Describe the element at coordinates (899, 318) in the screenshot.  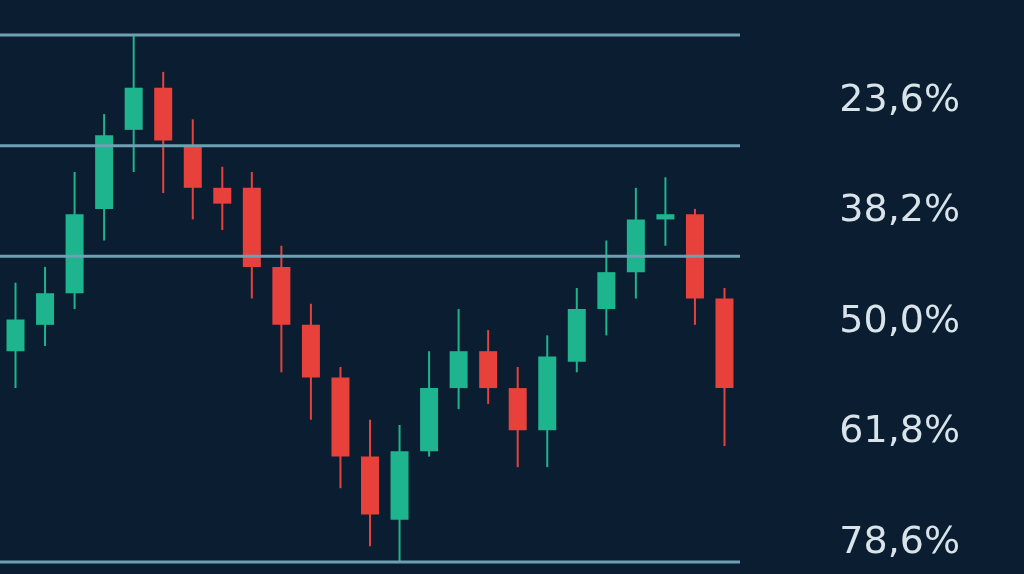
I see `text: 50,0%` at that location.